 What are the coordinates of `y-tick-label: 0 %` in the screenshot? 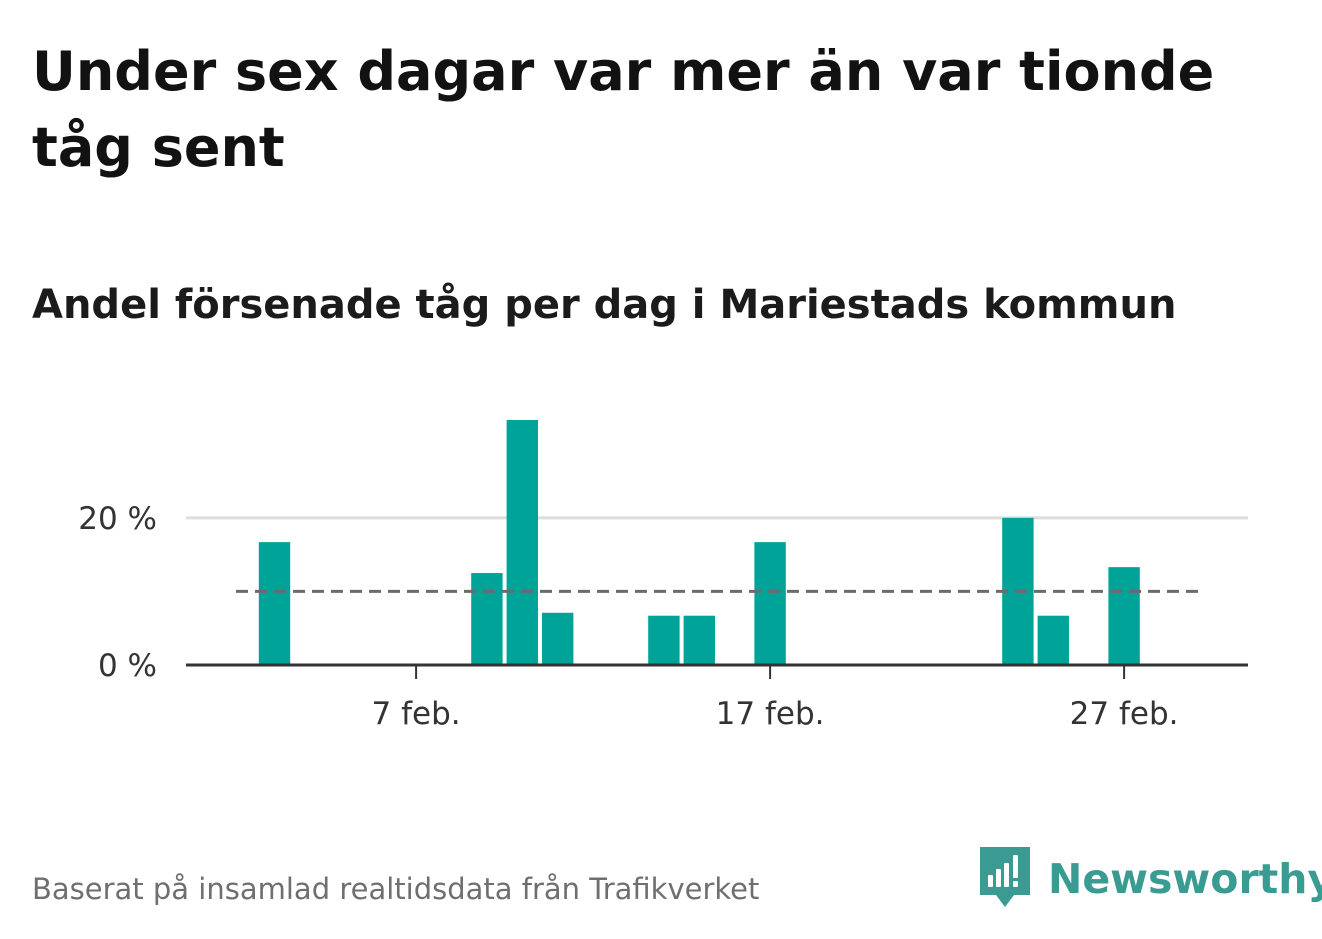 It's located at (127, 666).